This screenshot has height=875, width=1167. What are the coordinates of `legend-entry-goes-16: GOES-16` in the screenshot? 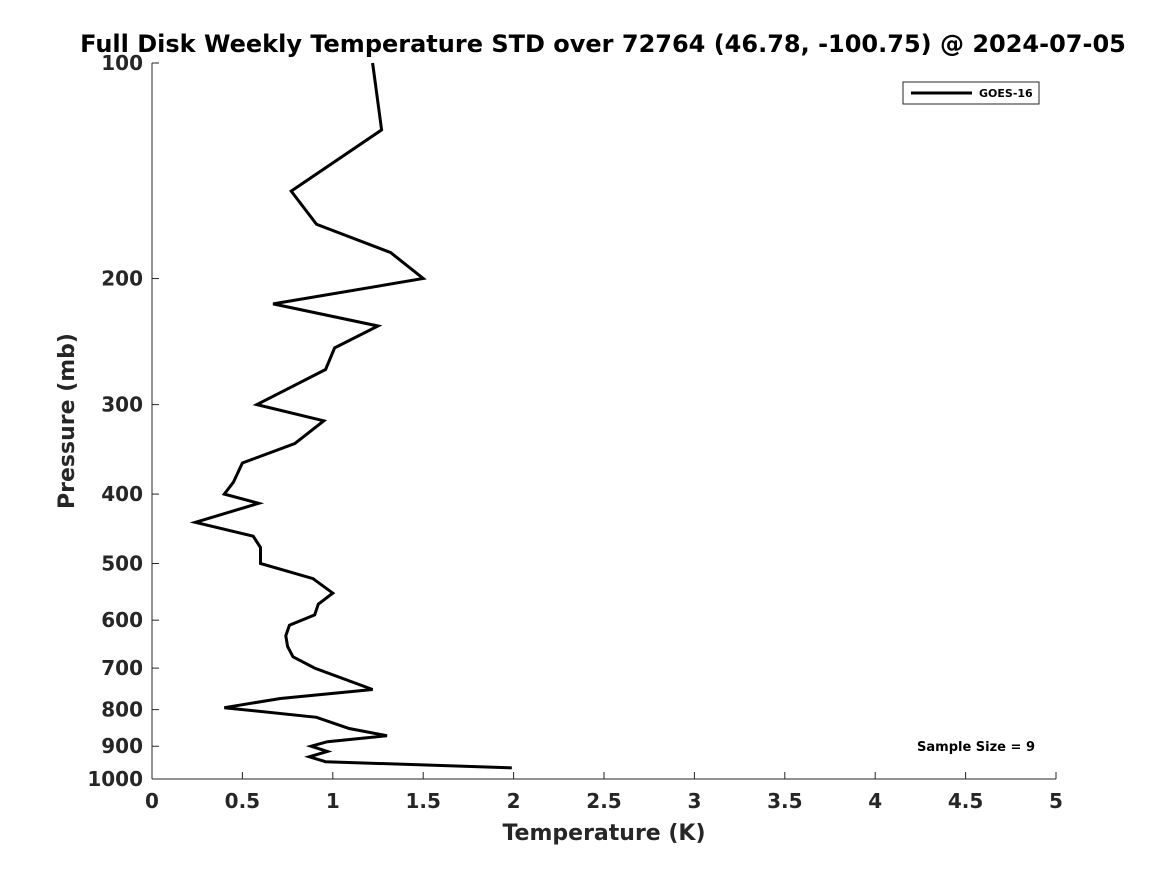 It's located at (1006, 93).